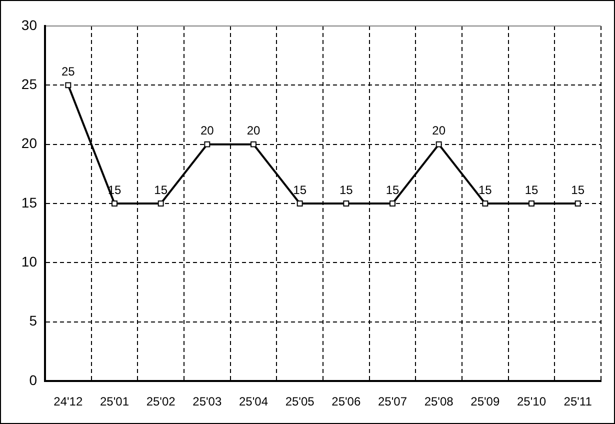 This screenshot has width=615, height=424. I want to click on data-label: 25, so click(68, 71).